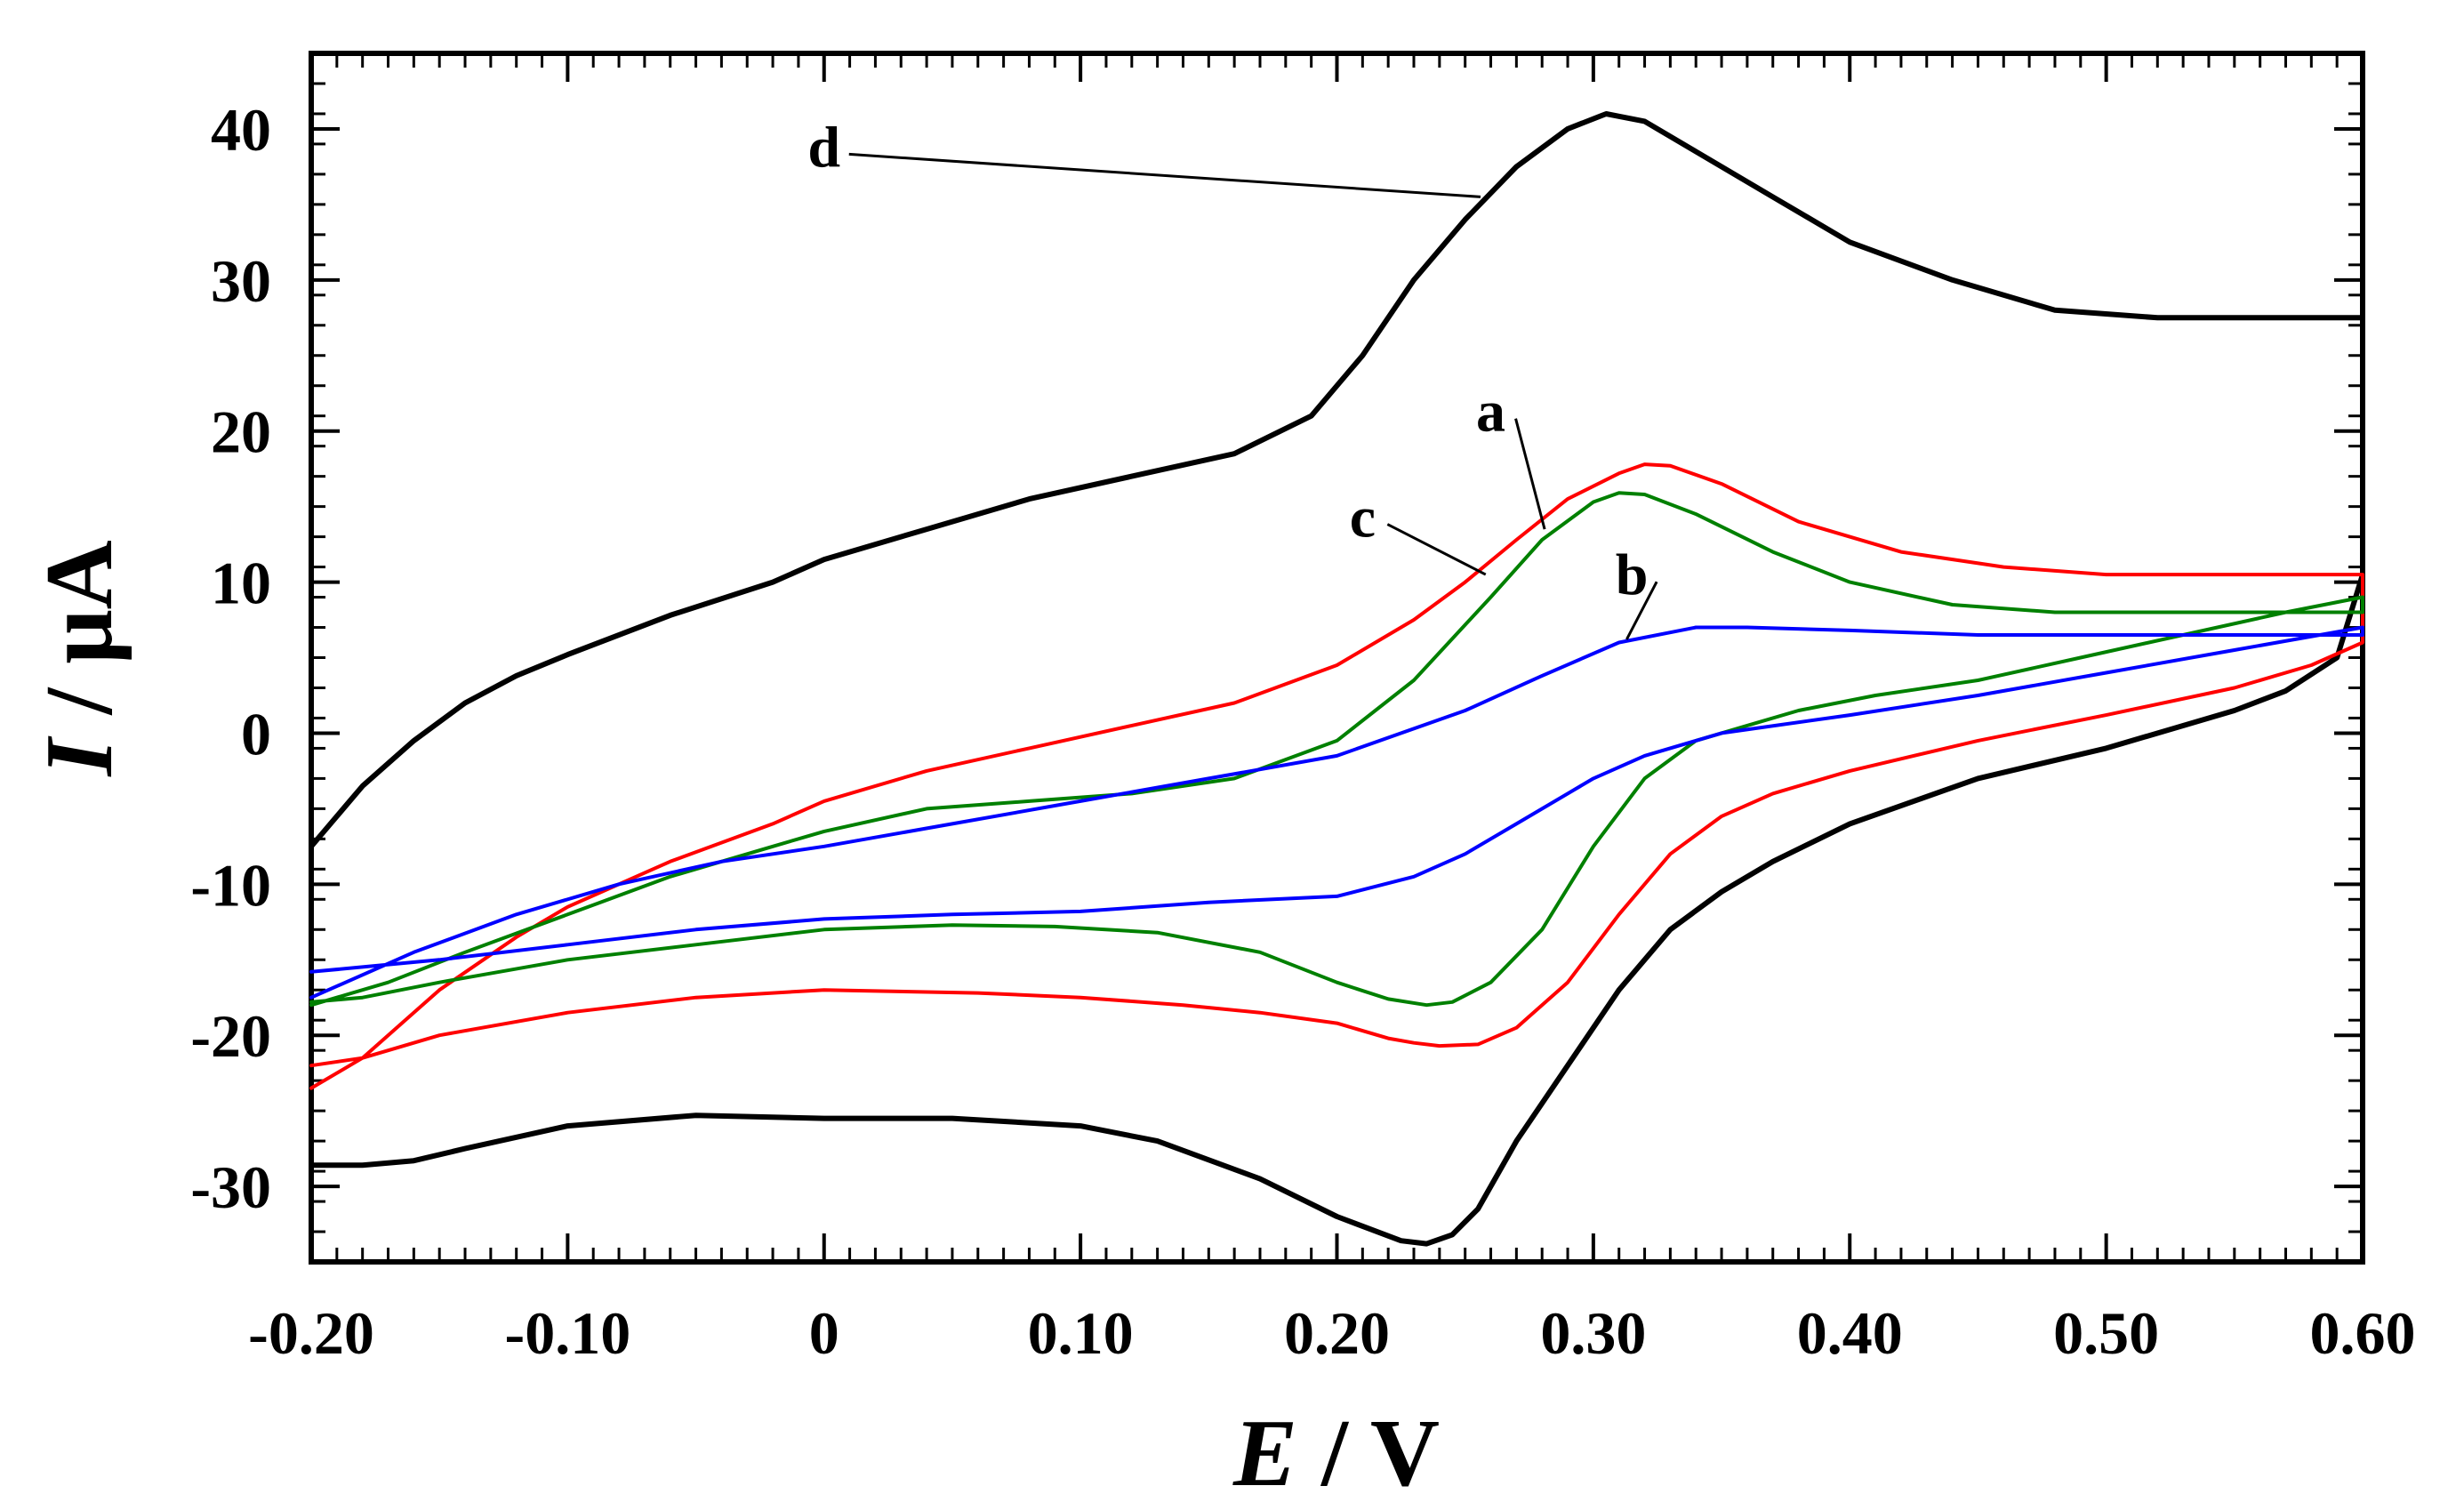 Image resolution: width=2464 pixels, height=1510 pixels. I want to click on y-tick-label: 0, so click(256, 733).